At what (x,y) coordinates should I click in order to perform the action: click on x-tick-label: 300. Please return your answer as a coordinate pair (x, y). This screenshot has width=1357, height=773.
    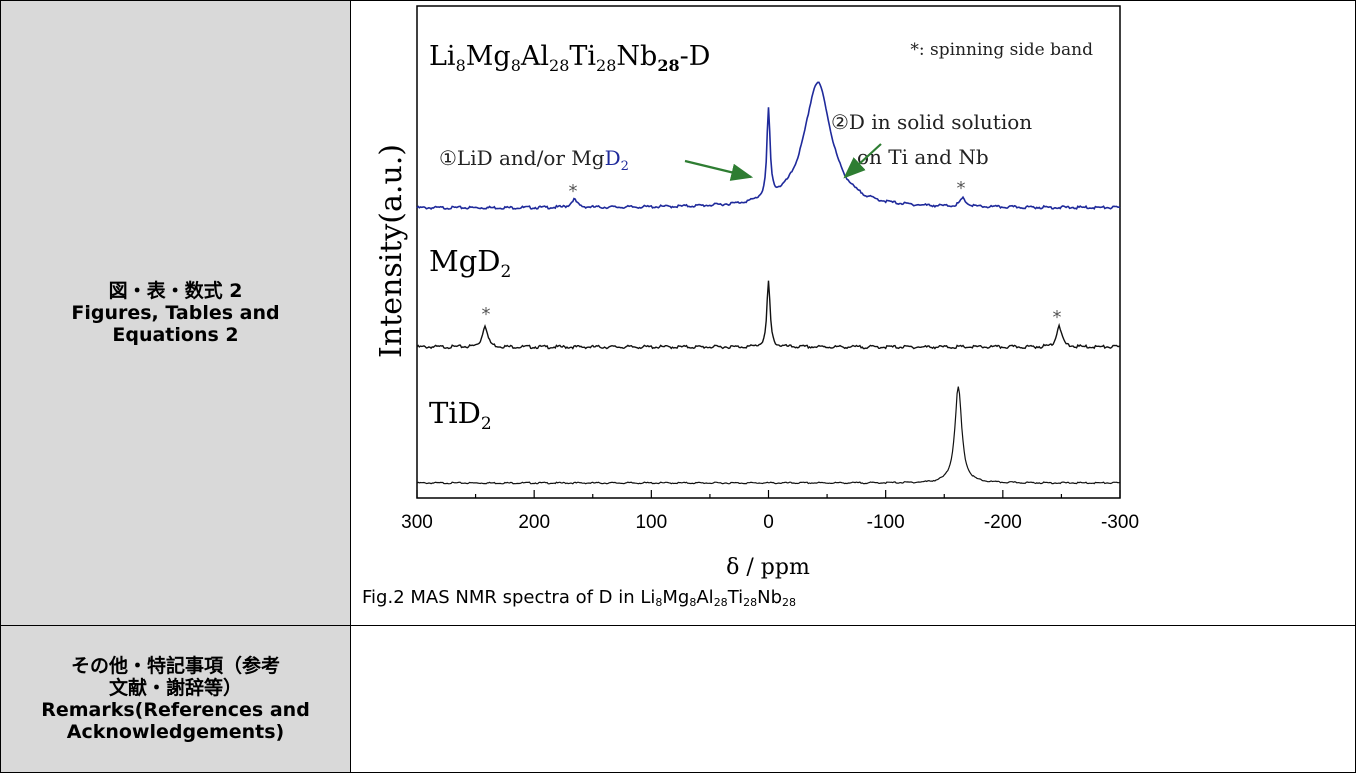
    Looking at the image, I should click on (417, 522).